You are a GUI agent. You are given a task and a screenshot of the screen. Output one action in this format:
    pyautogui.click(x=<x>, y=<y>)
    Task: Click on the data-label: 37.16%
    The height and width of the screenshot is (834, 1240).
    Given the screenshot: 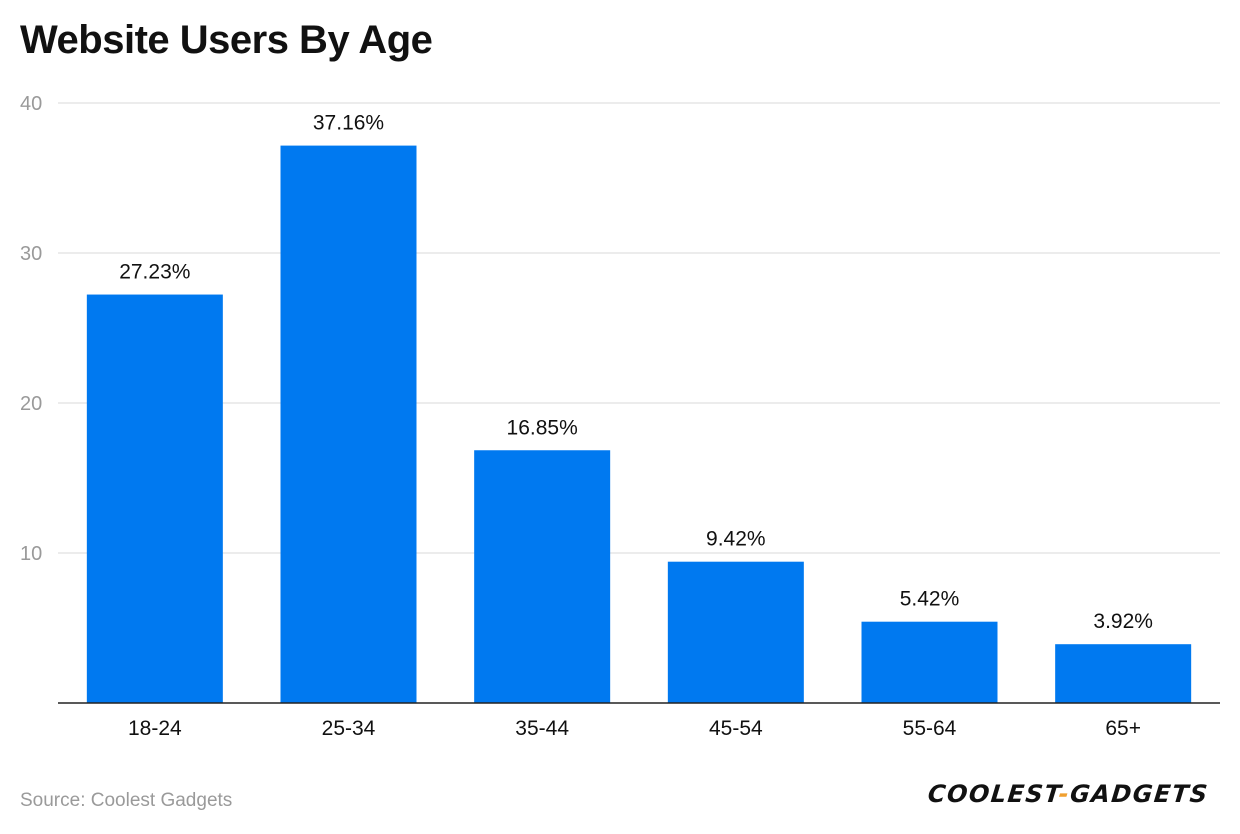 What is the action you would take?
    pyautogui.click(x=348, y=123)
    